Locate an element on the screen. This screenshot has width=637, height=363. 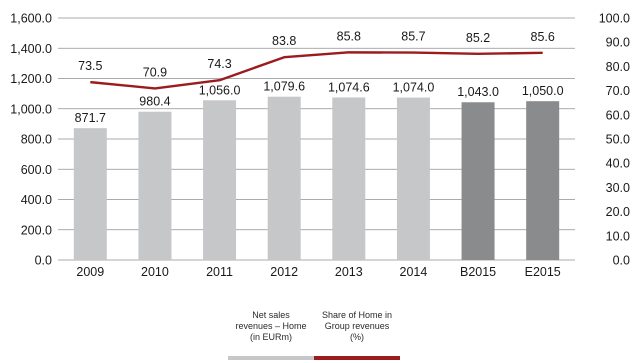
bar-B2015 is located at coordinates (478, 181).